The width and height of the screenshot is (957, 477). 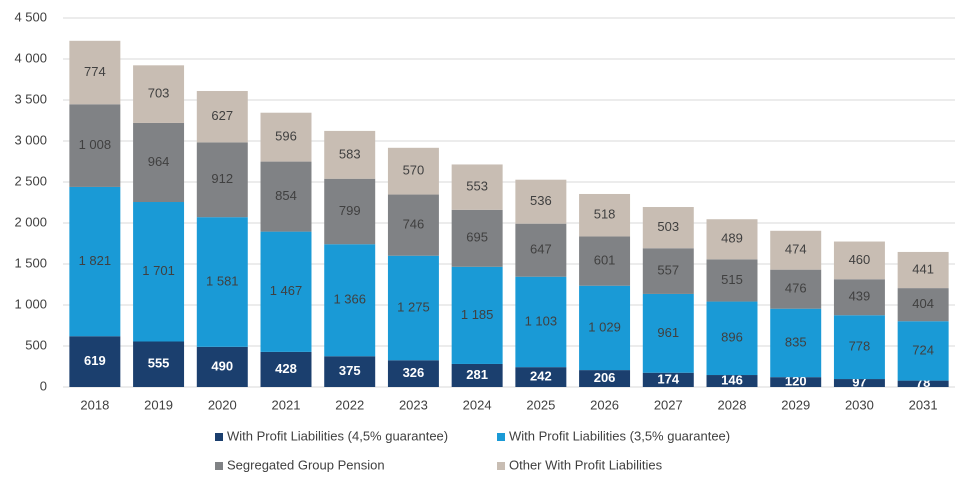 I want to click on data-label: 557, so click(x=668, y=270).